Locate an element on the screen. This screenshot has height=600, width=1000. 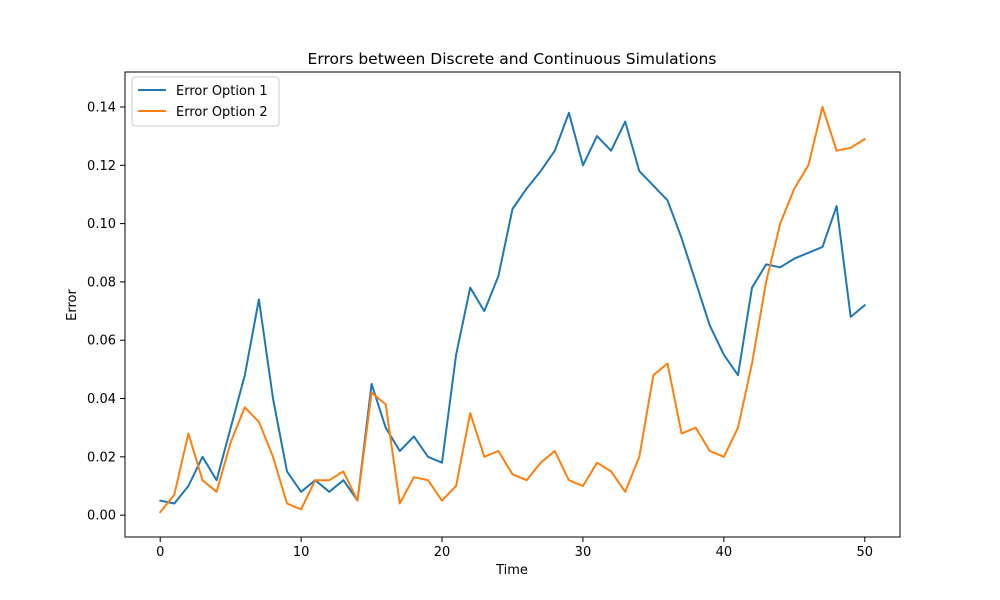
legend-box is located at coordinates (205, 101).